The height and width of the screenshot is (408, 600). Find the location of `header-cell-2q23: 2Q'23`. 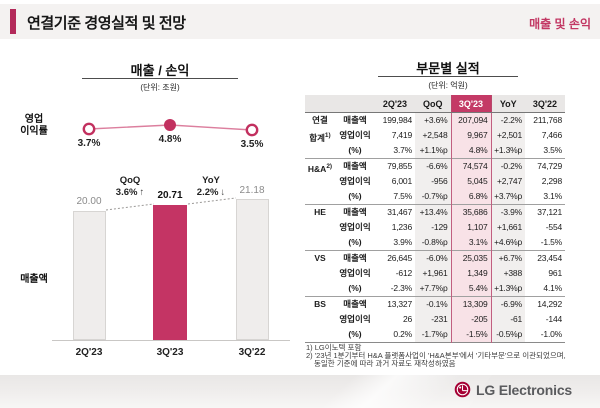

header-cell-2q23: 2Q'23 is located at coordinates (395, 104).